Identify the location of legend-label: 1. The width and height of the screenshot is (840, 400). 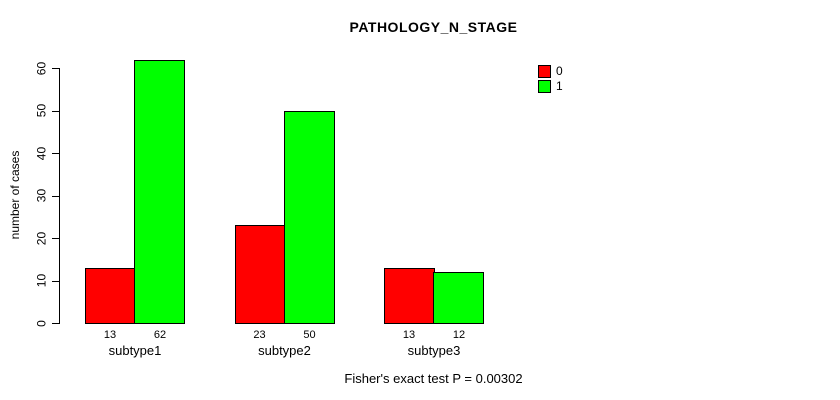
(559, 86).